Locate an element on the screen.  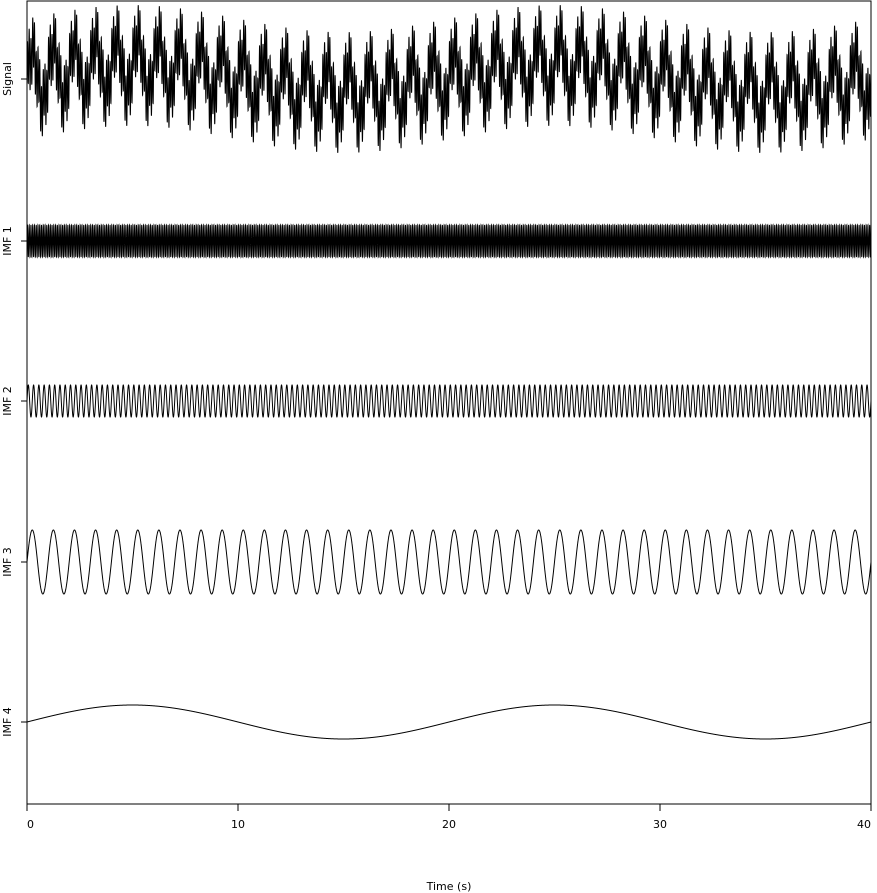
x-axis: 0 10 20 30 40 is located at coordinates (449, 817).